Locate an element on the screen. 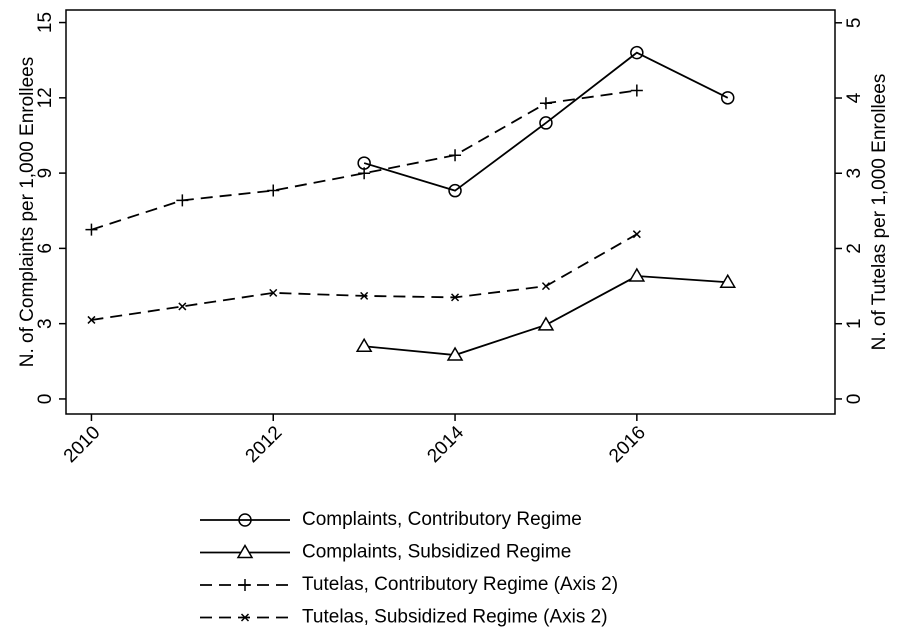 The width and height of the screenshot is (901, 640). x-tick-label: 2014 is located at coordinates (445, 444).